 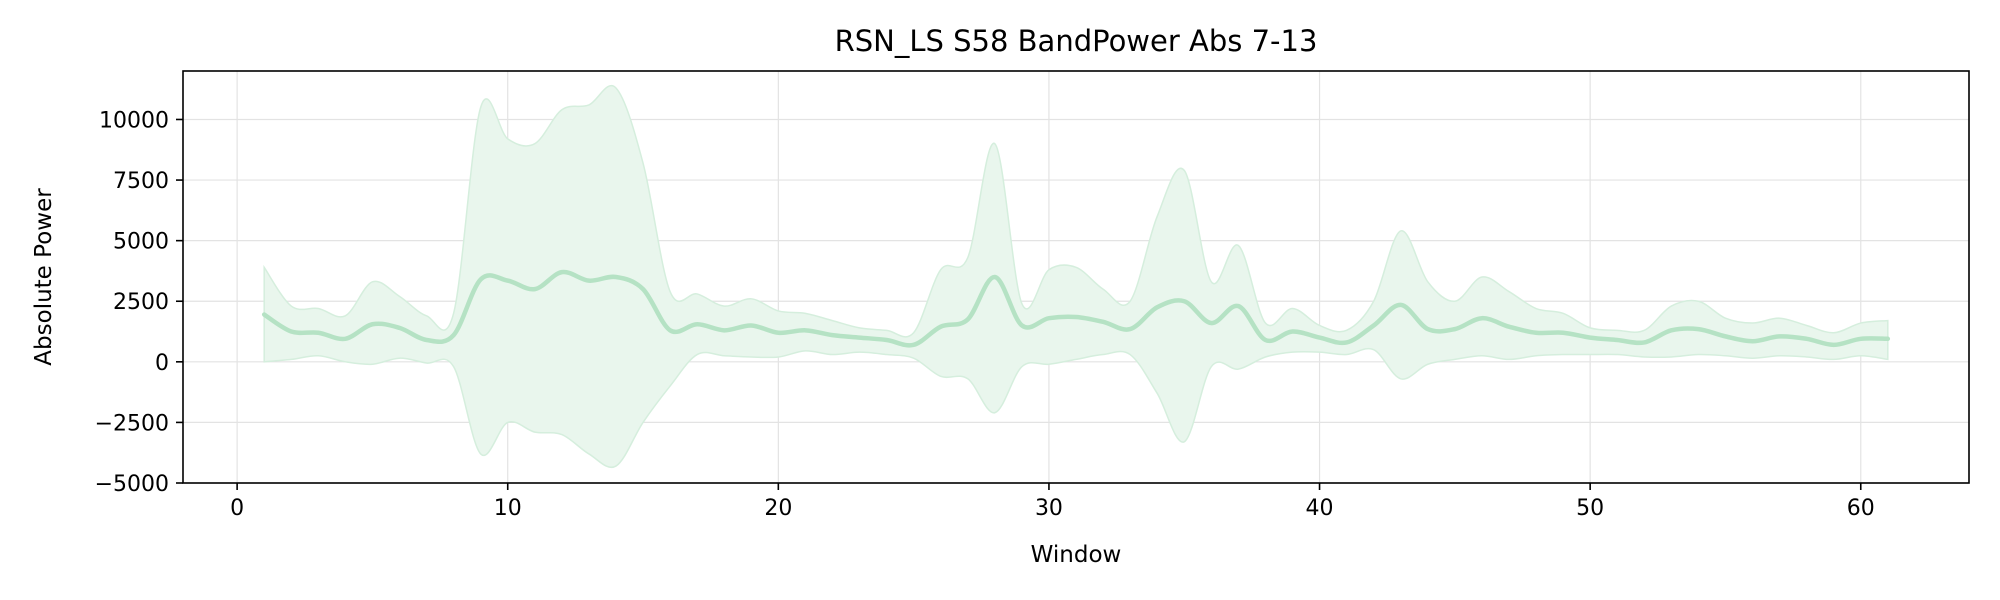 I want to click on y-axis-ticks: −5000 −2500 0 2500 5000 7500 10000, so click(x=139, y=302).